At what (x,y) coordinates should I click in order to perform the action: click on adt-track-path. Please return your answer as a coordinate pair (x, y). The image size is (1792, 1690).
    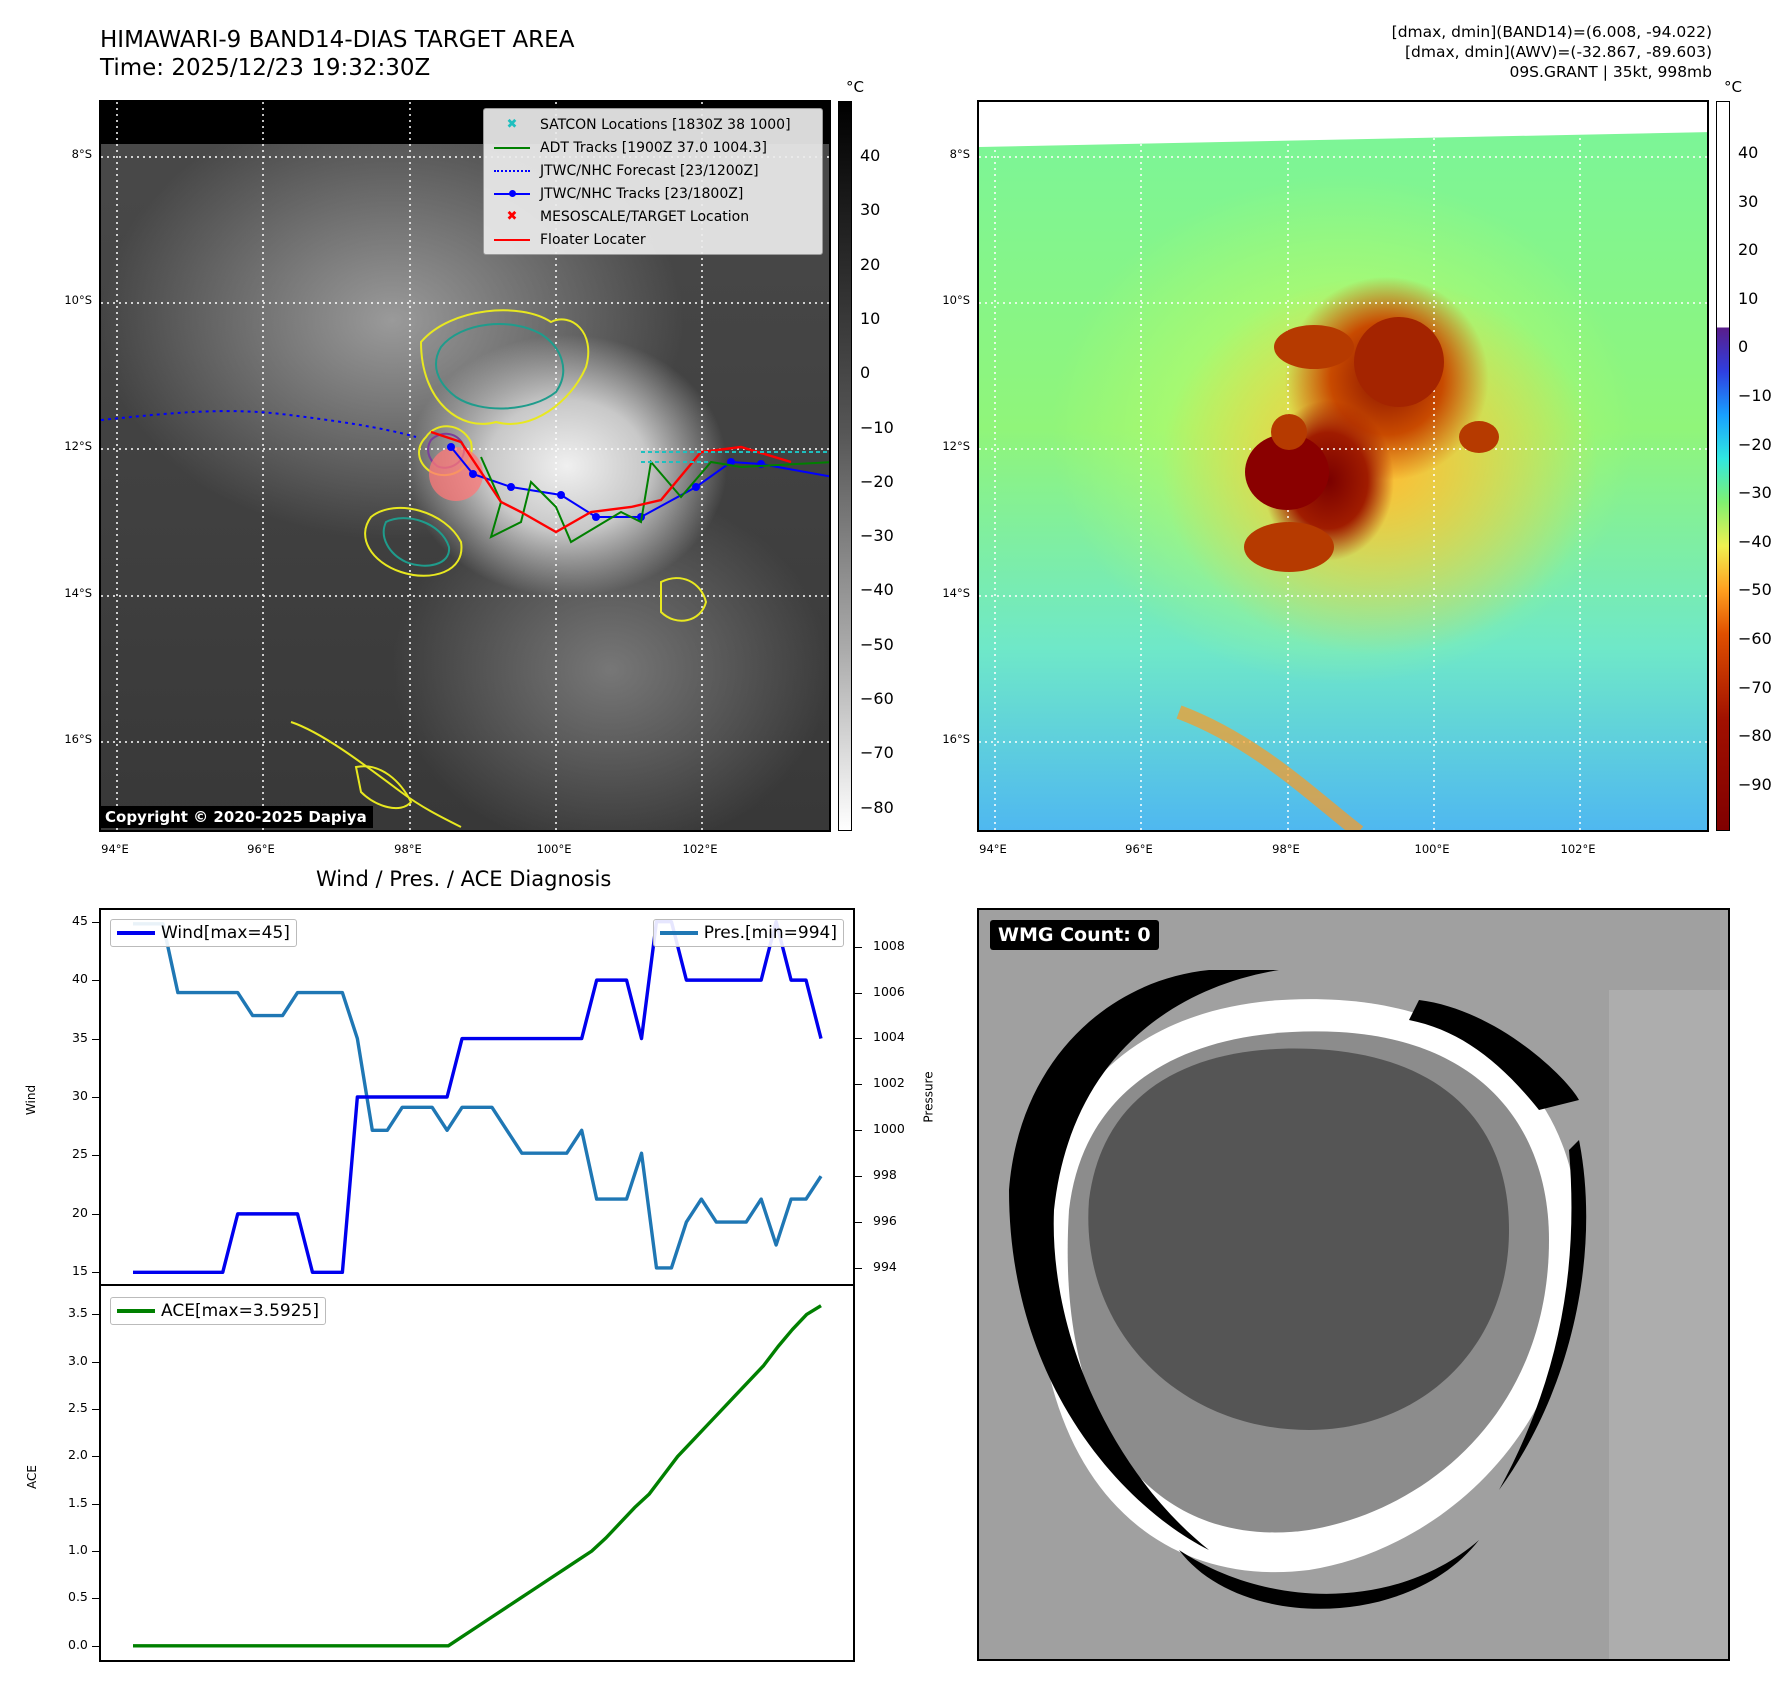
    Looking at the image, I should click on (654, 500).